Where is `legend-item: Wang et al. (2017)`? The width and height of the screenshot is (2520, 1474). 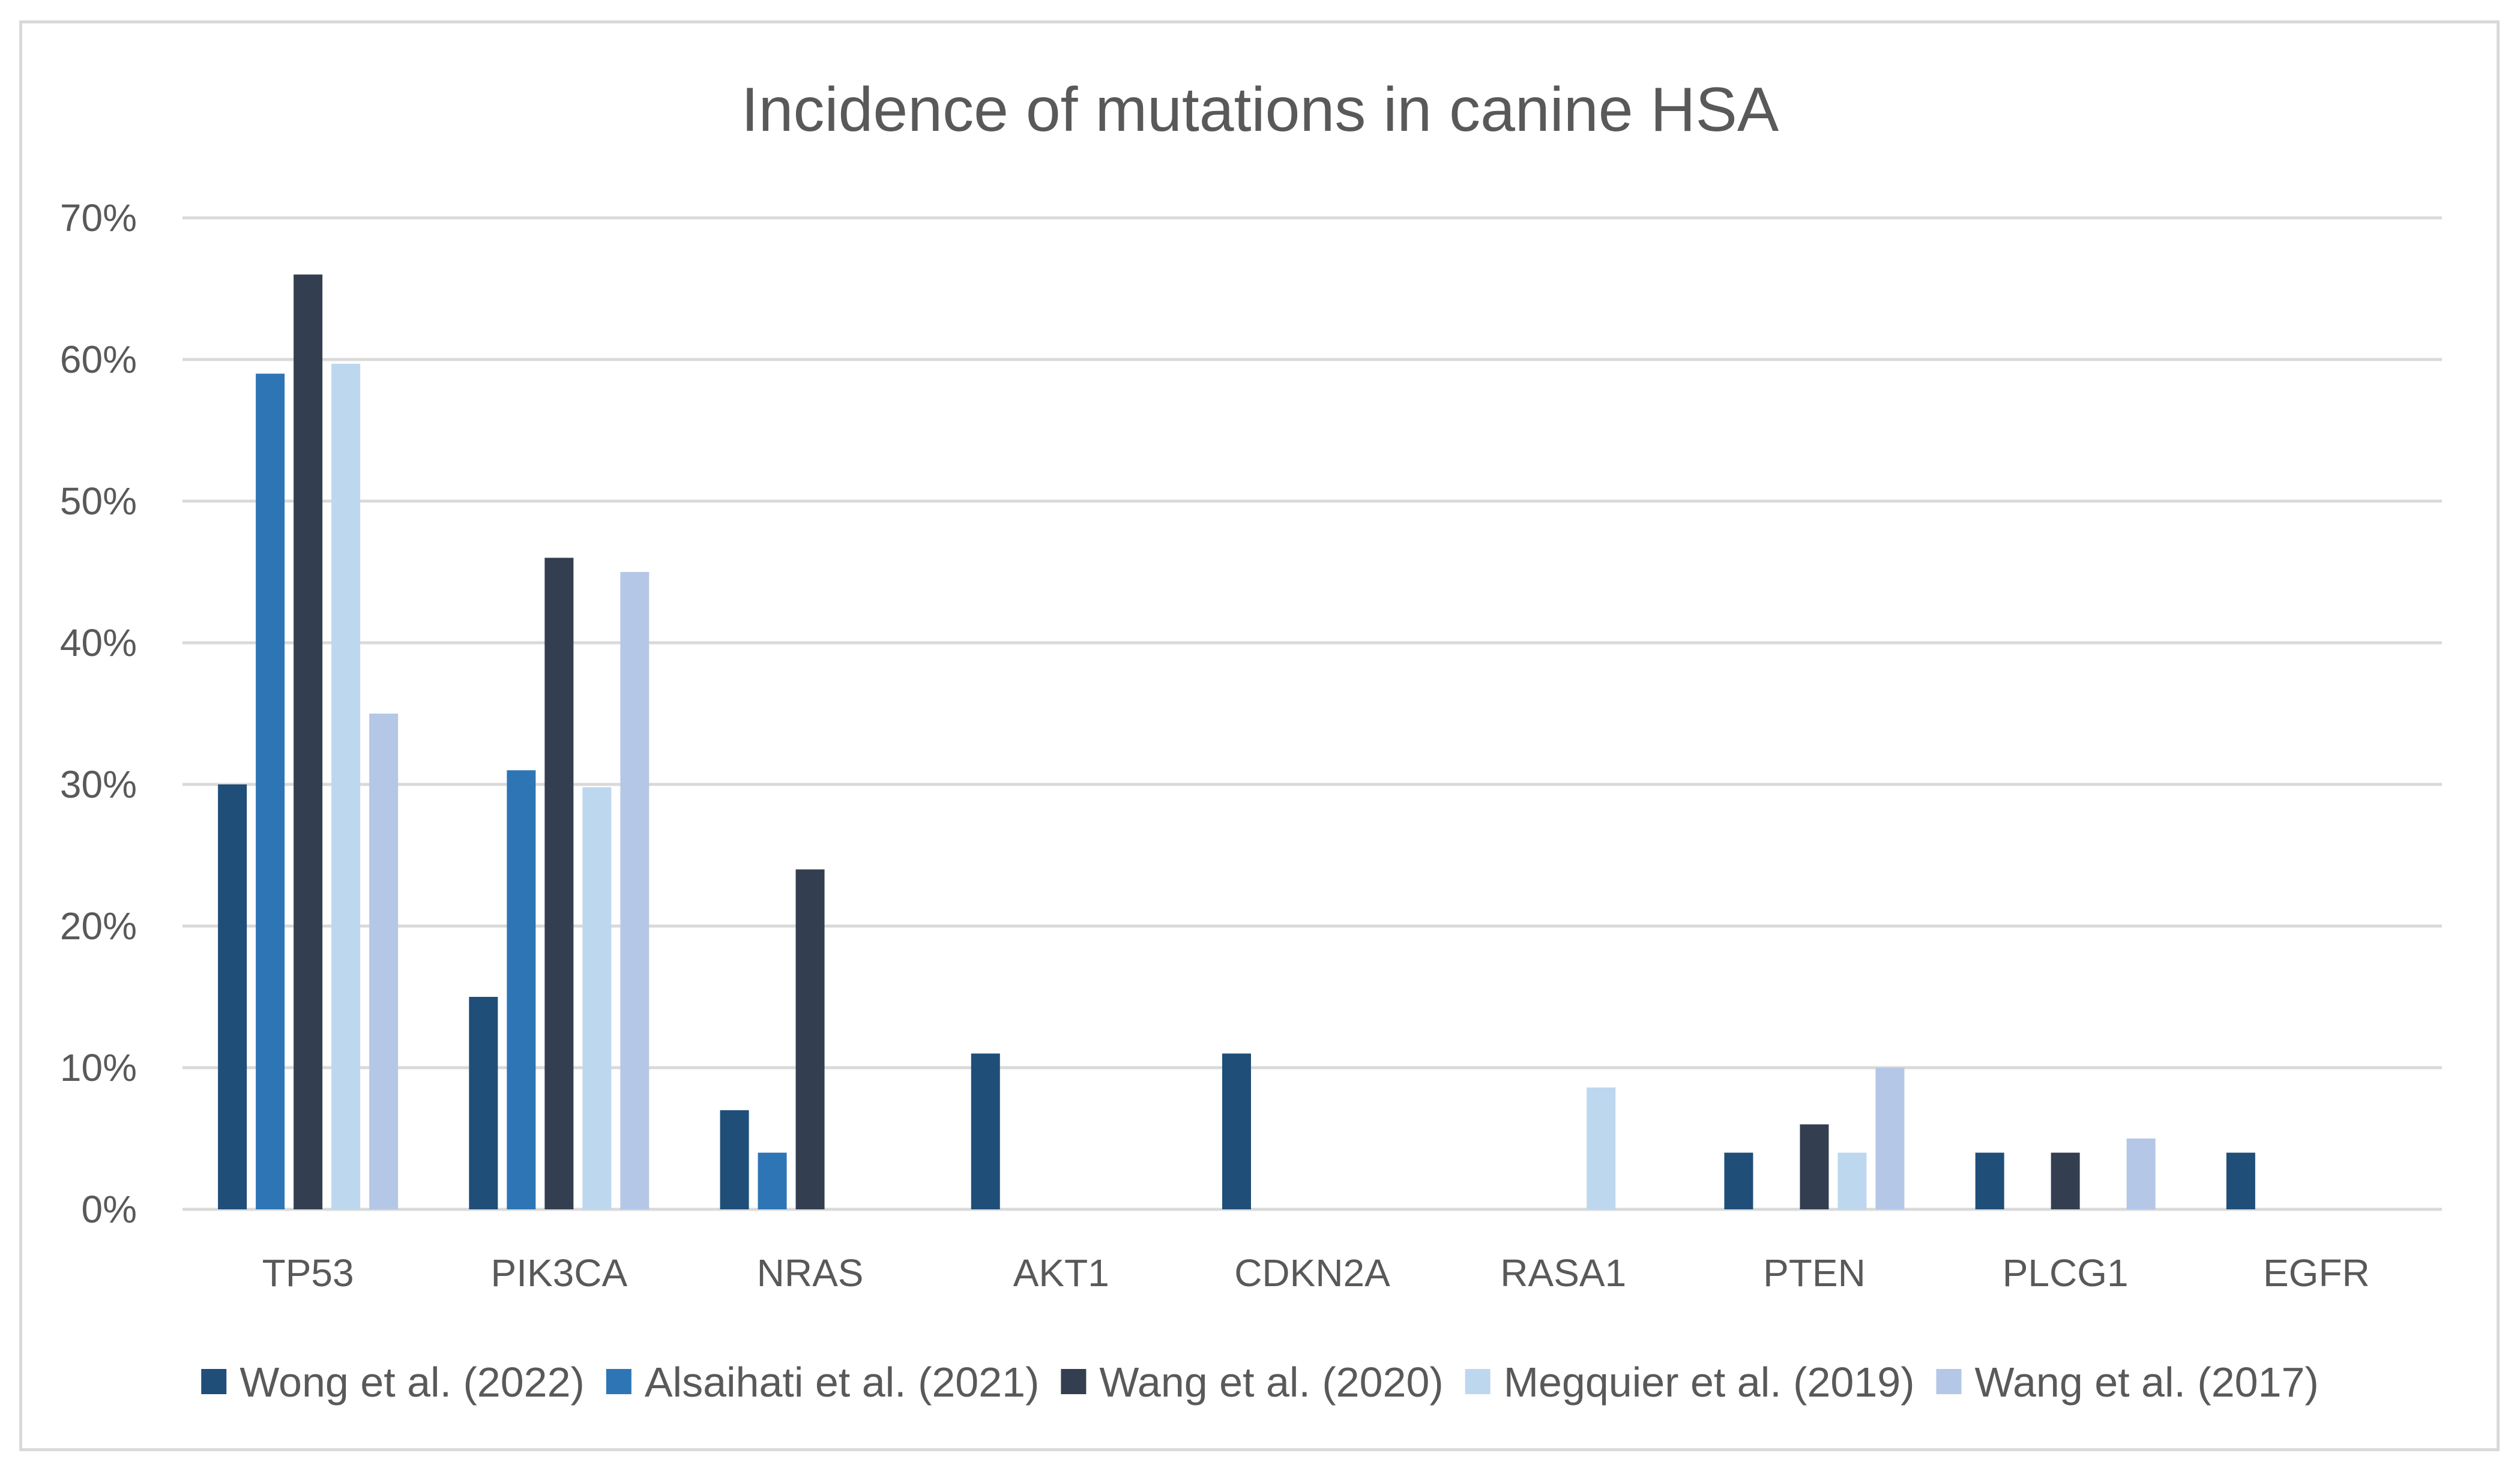
legend-item: Wang et al. (2017) is located at coordinates (2127, 1383).